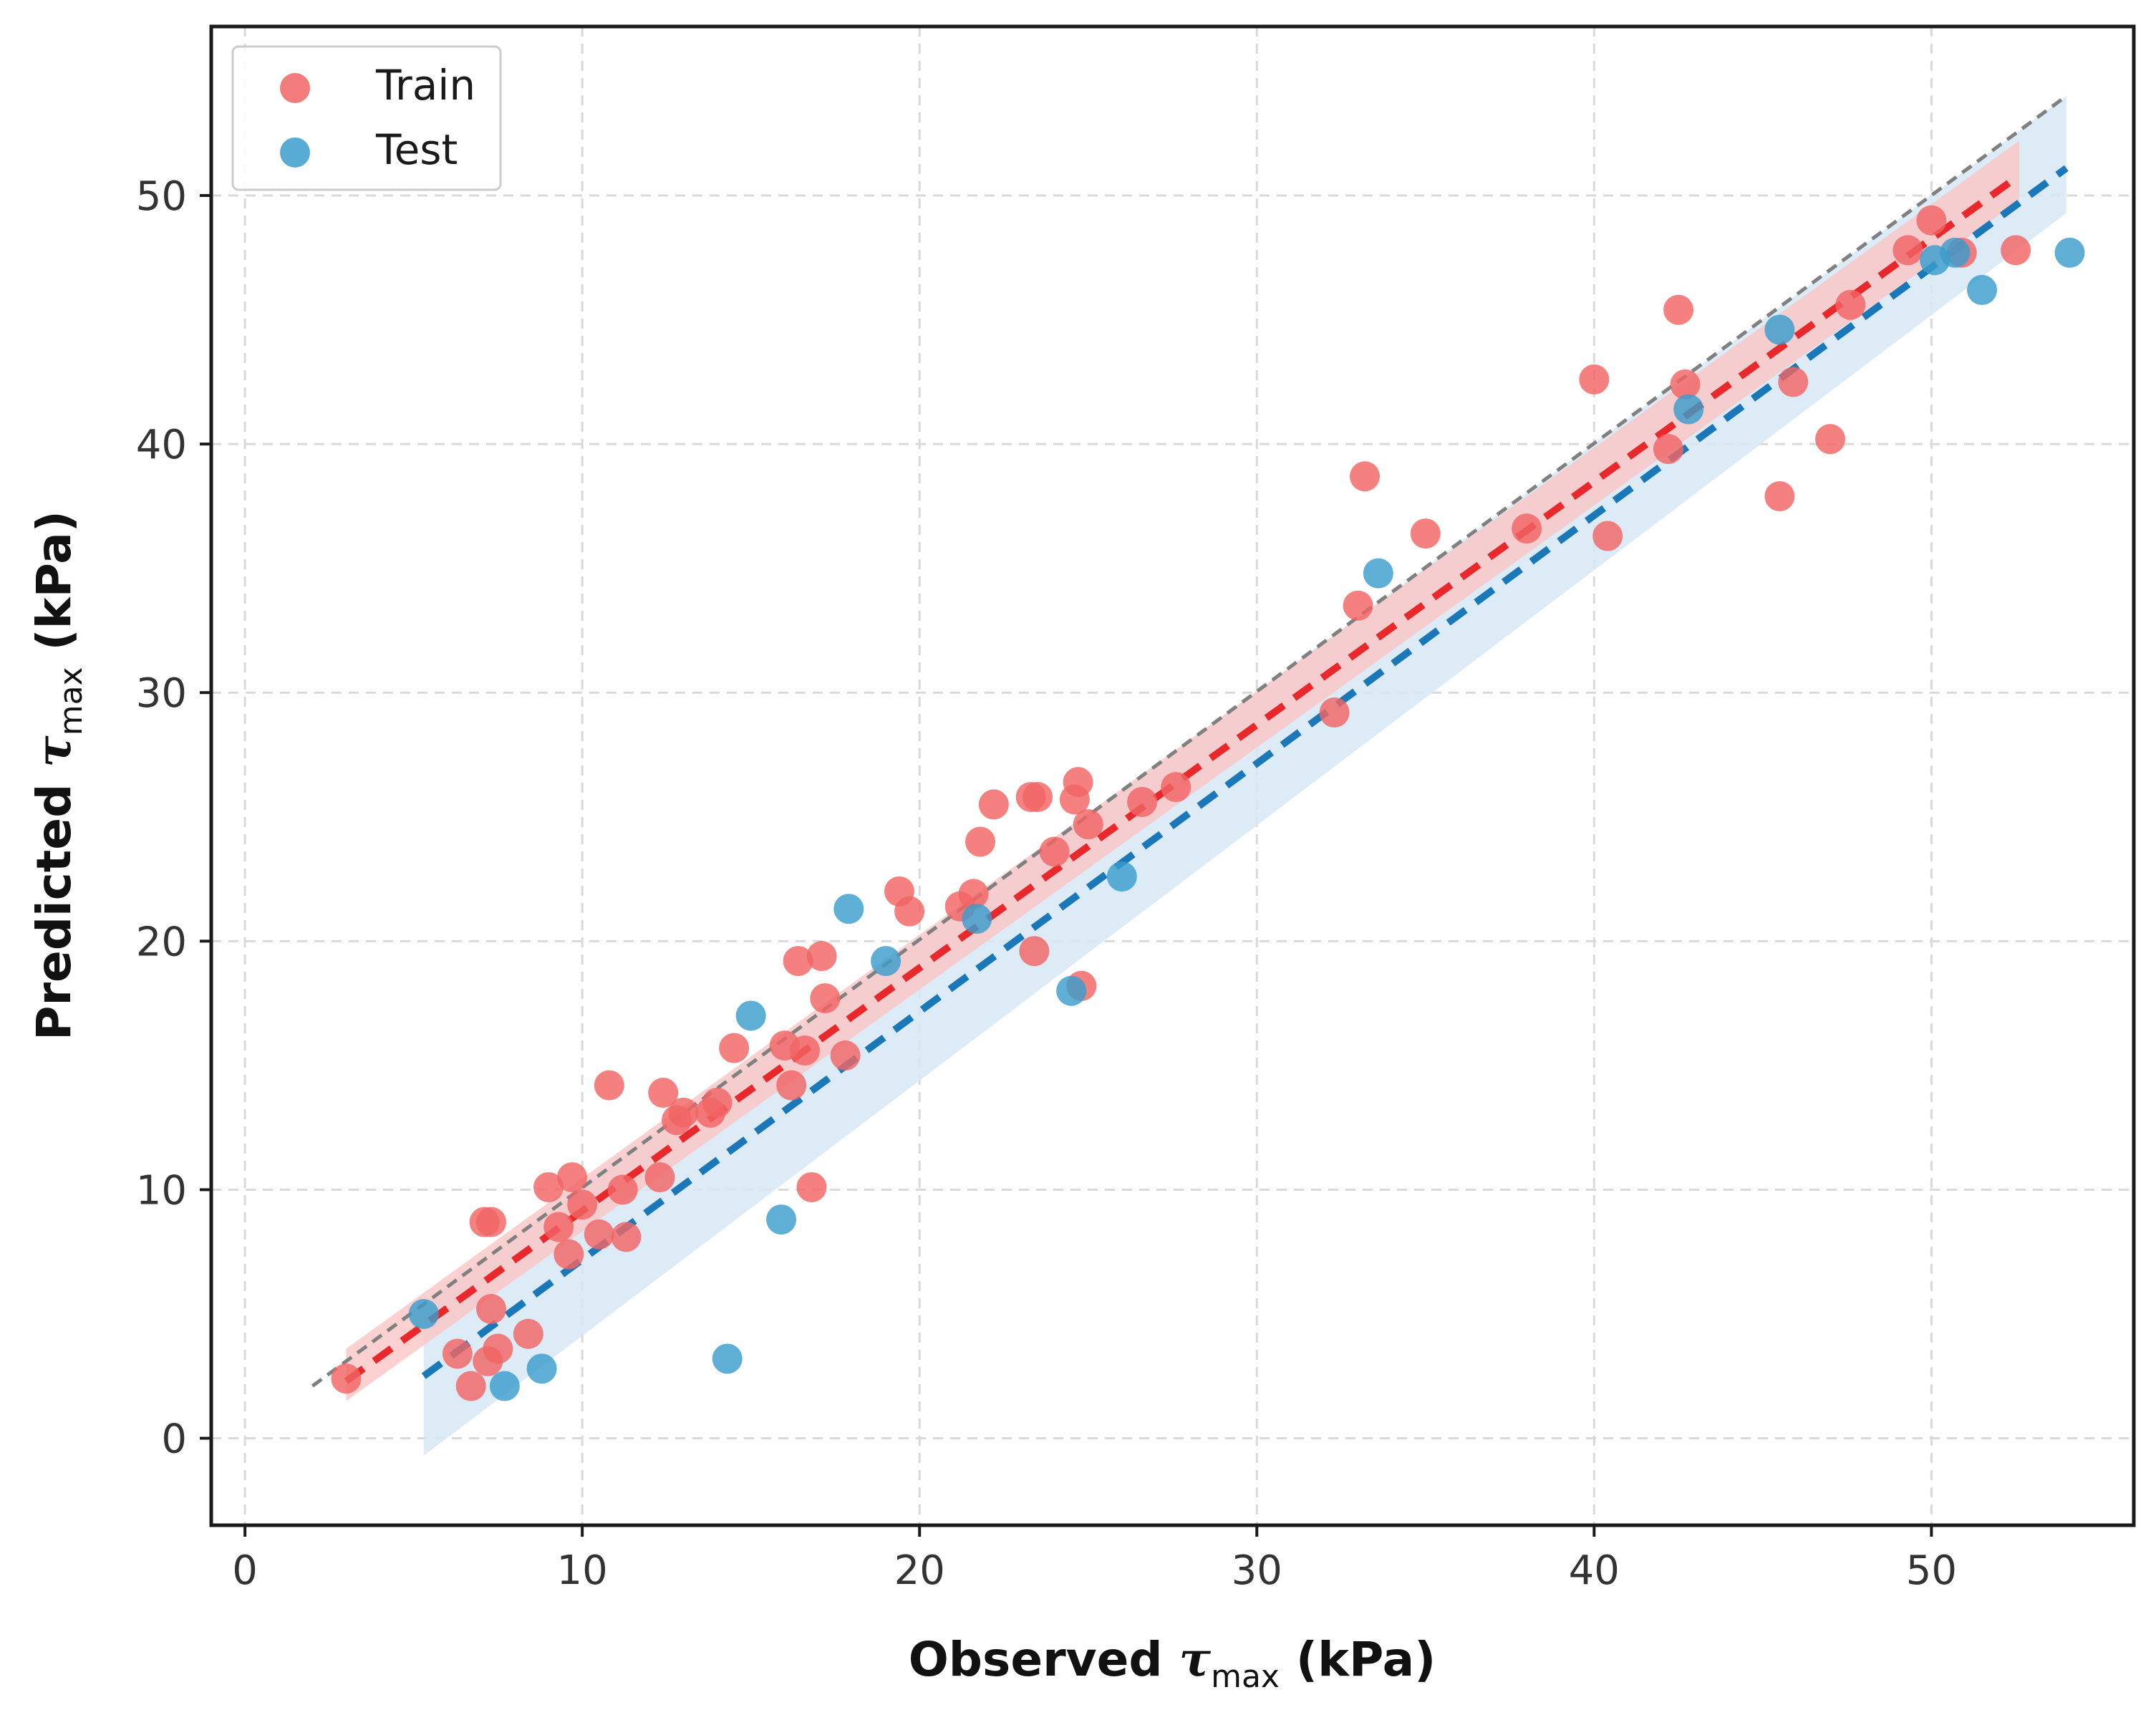 The height and width of the screenshot is (1715, 2156). Describe the element at coordinates (174, 1440) in the screenshot. I see `y-tick-label: 0` at that location.